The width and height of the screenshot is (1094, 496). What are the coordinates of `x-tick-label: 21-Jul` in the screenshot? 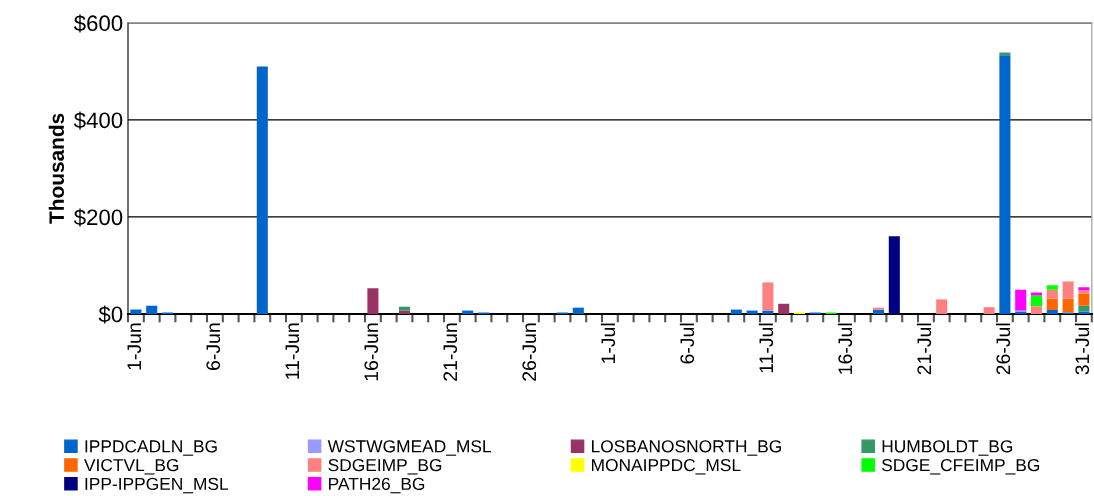 It's located at (924, 349).